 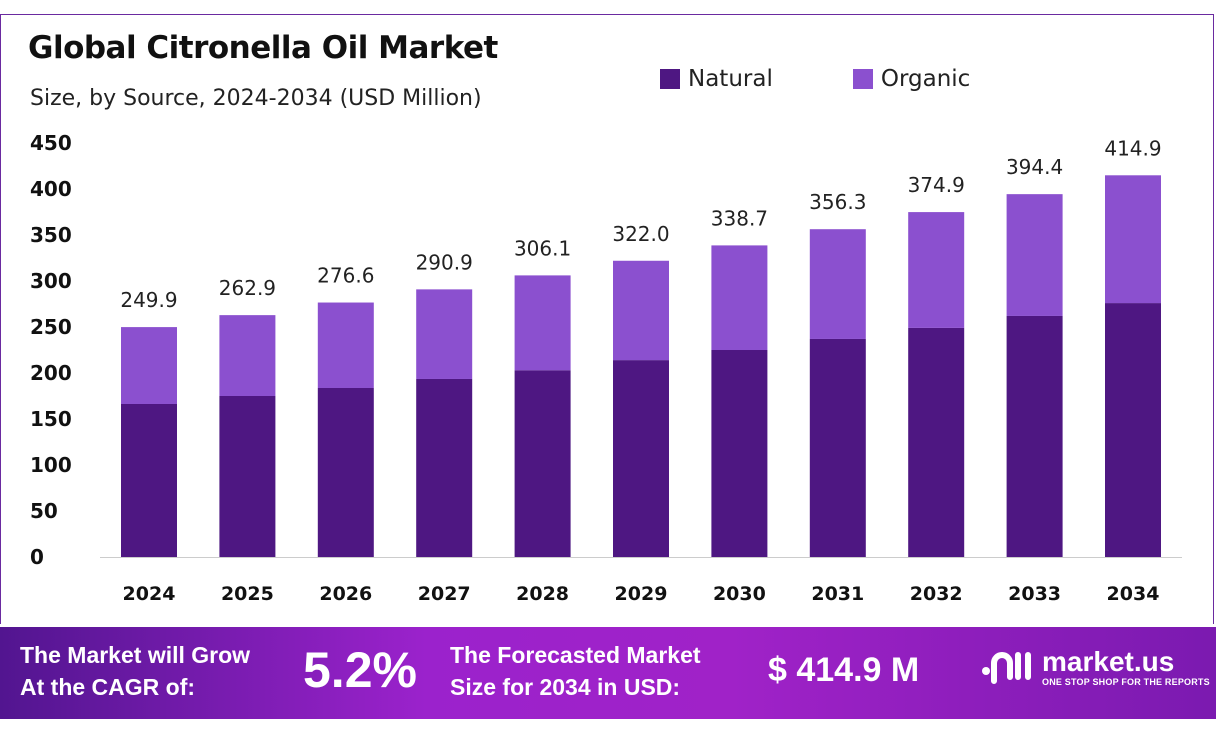 I want to click on bar-organic-2034, so click(x=1133, y=239).